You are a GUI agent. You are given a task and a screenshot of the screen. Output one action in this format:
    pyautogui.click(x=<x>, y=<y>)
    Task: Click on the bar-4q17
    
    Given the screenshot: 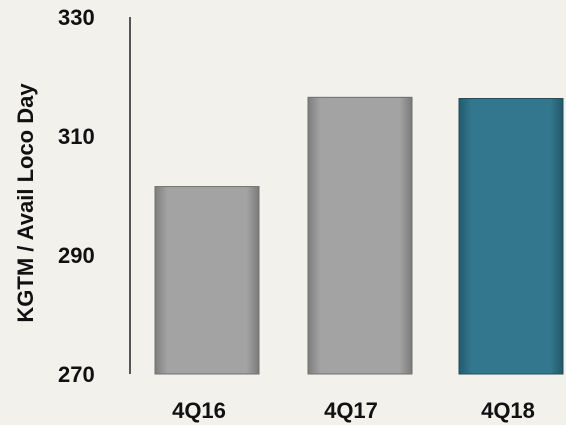 What is the action you would take?
    pyautogui.click(x=360, y=235)
    